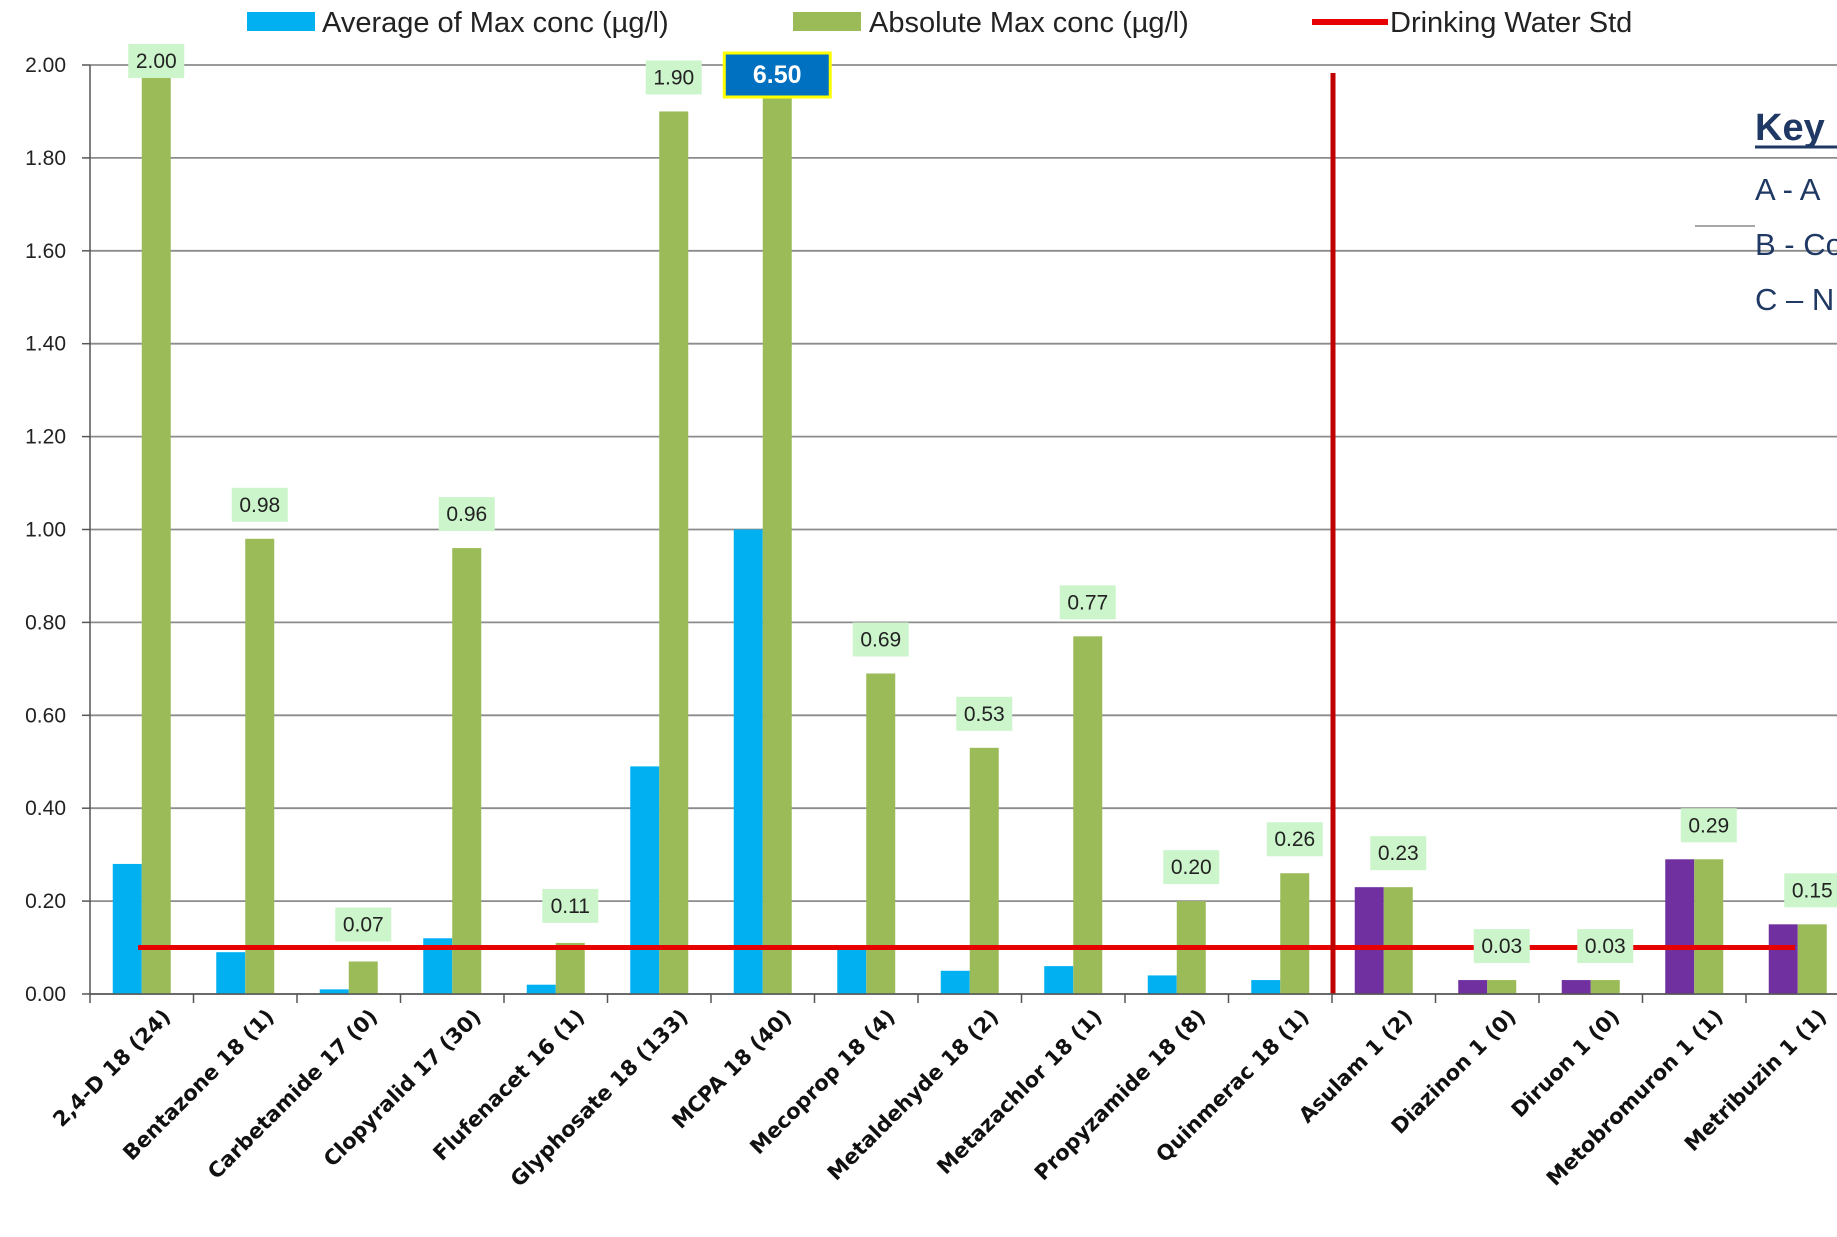 This screenshot has height=1237, width=1837. Describe the element at coordinates (599, 1098) in the screenshot. I see `x-category-label: Glyphosate 18 (133)` at that location.